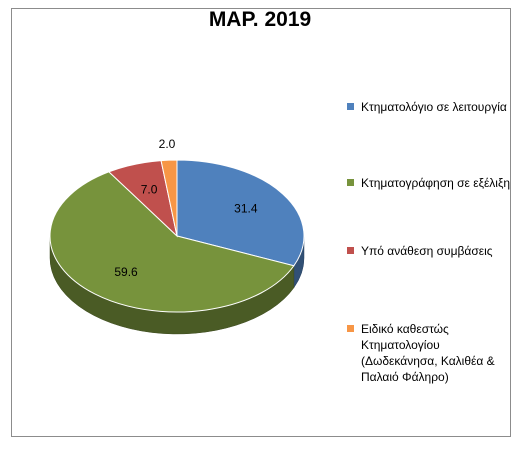 This screenshot has width=520, height=449. I want to click on pie-slice-κτηματολόγιο-σε-λειτουργία, so click(240, 213).